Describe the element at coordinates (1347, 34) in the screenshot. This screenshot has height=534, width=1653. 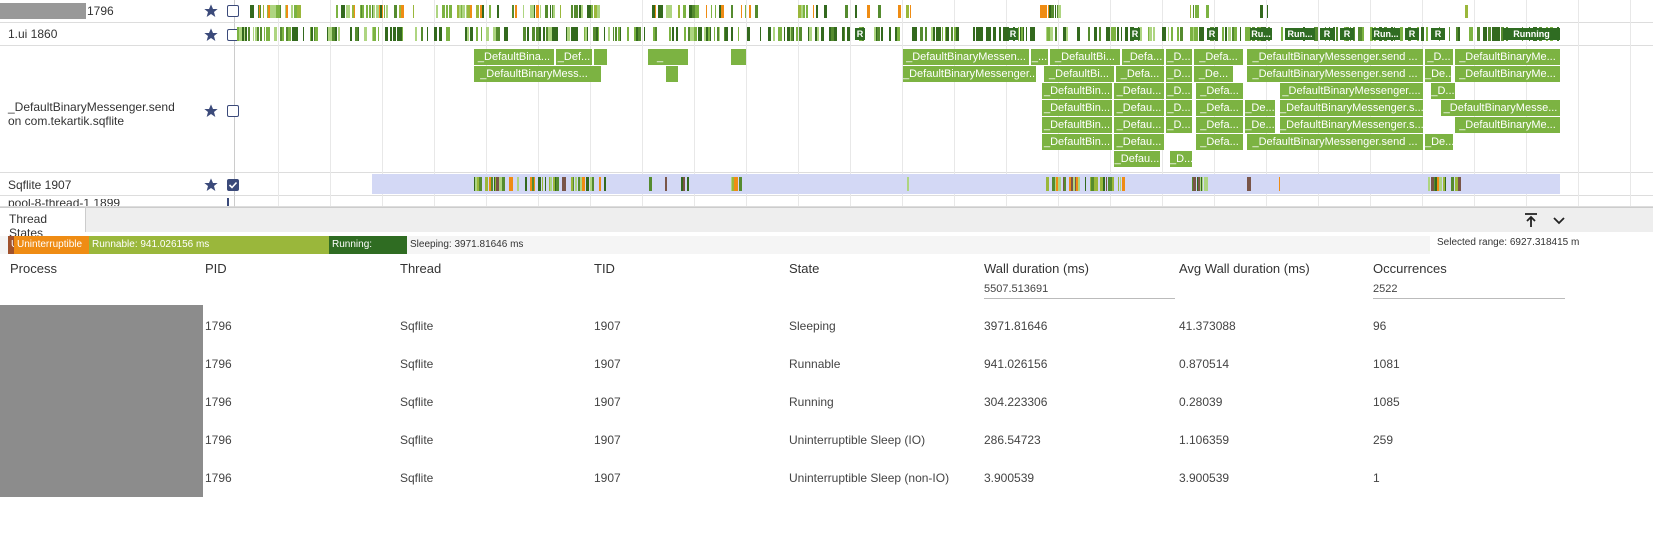
I see `thread-state-label: R` at that location.